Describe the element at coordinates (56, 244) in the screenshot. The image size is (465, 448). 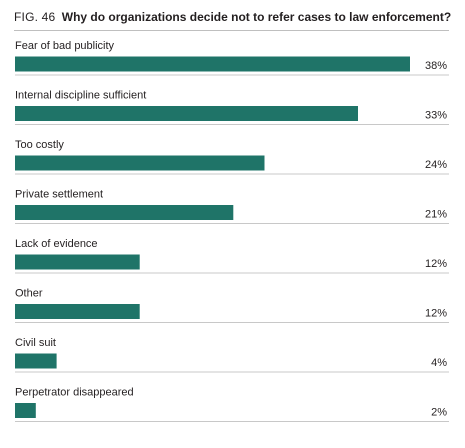
I see `category-label: Lack of evidence` at that location.